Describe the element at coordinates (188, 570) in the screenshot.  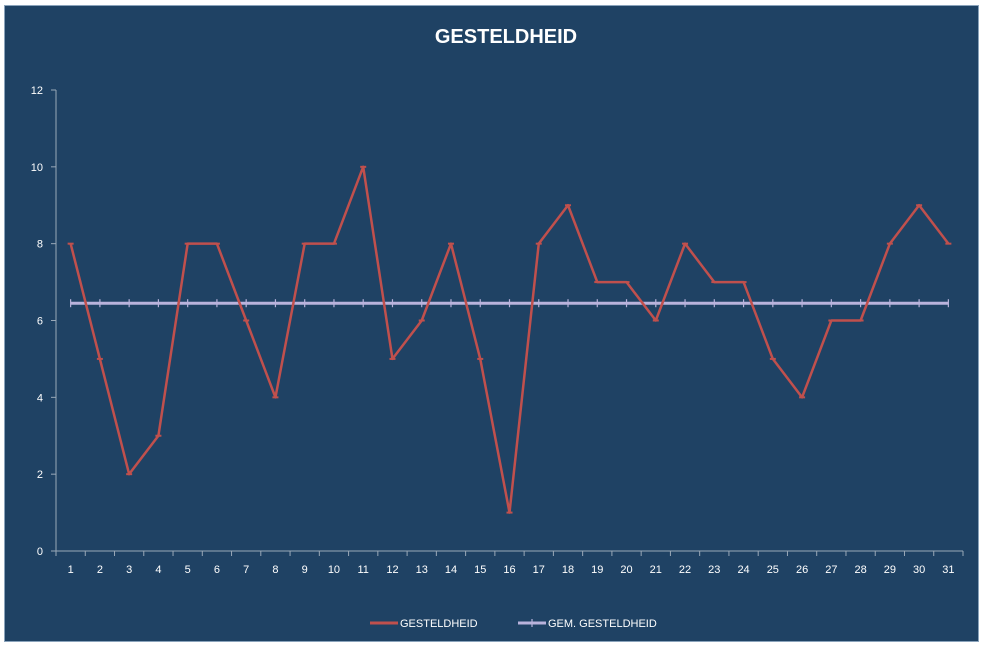
I see `x-tick-label: 5` at that location.